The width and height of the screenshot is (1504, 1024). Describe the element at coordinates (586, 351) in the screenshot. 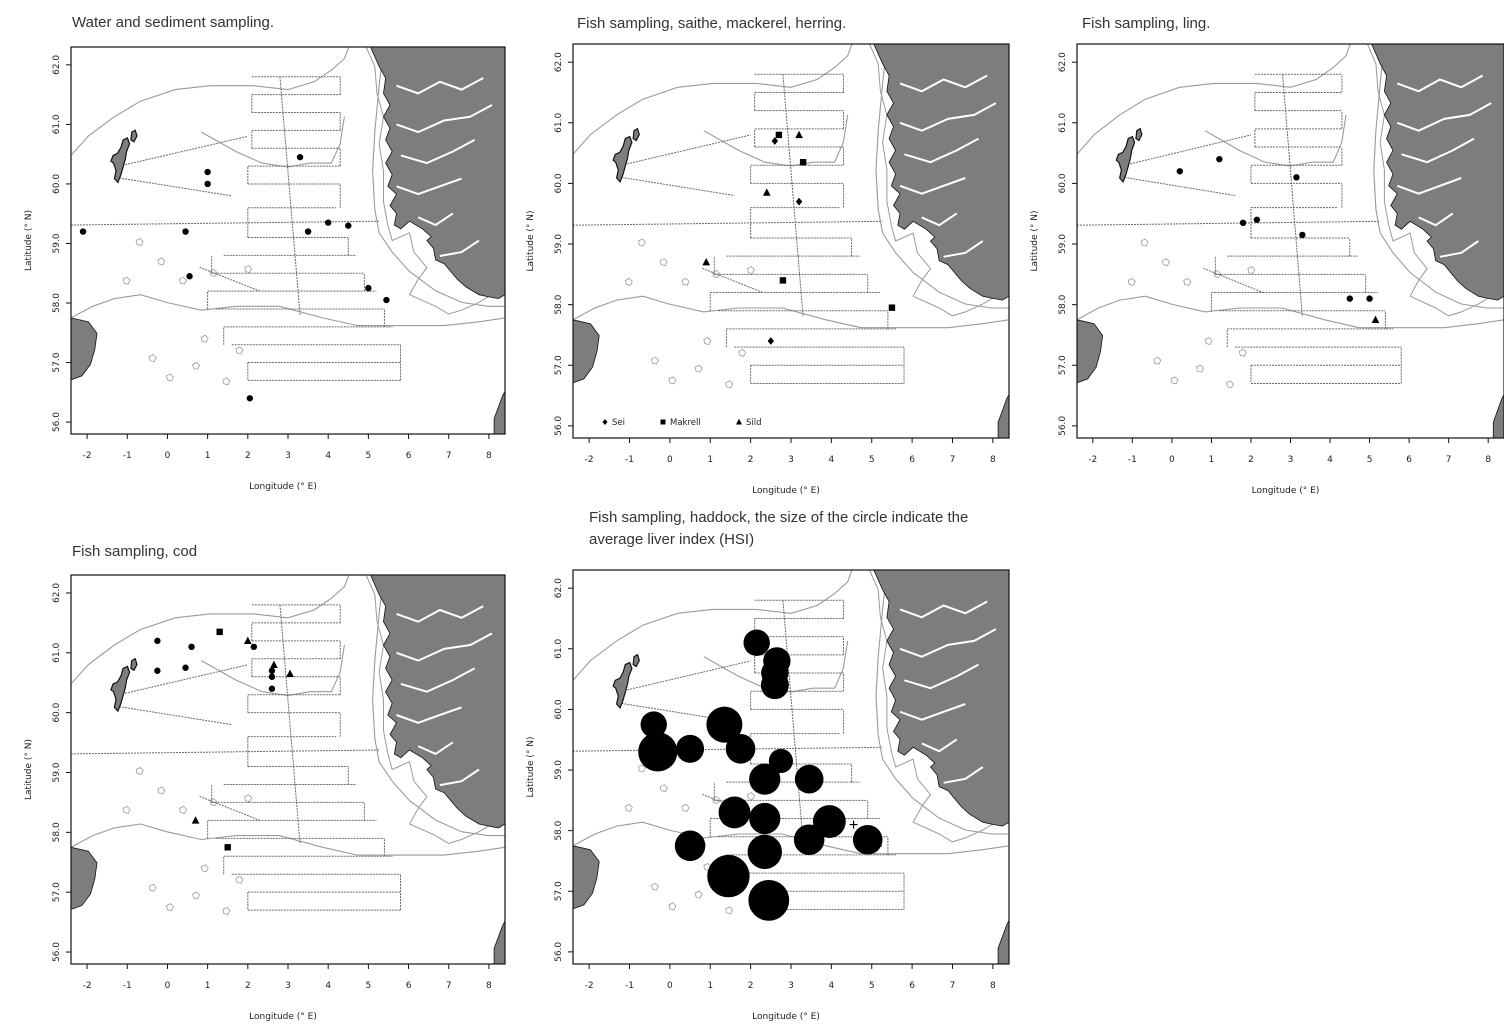

I see `land-scotland` at that location.